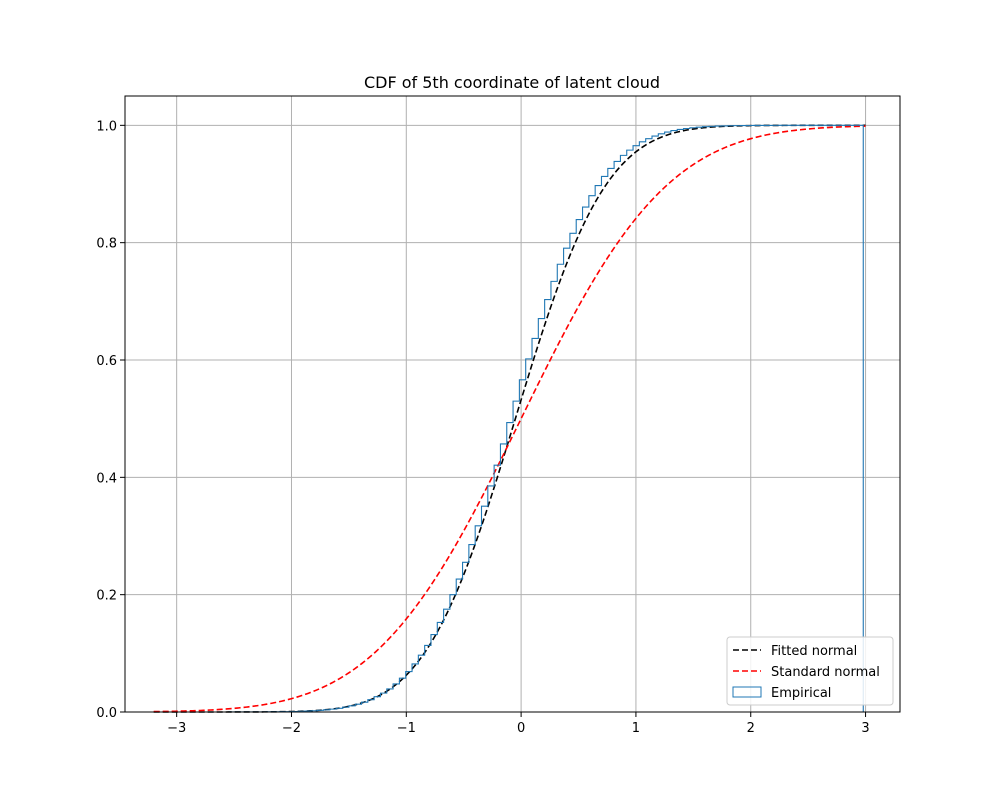 This screenshot has height=800, width=1000. I want to click on x-tick-label: −3, so click(176, 728).